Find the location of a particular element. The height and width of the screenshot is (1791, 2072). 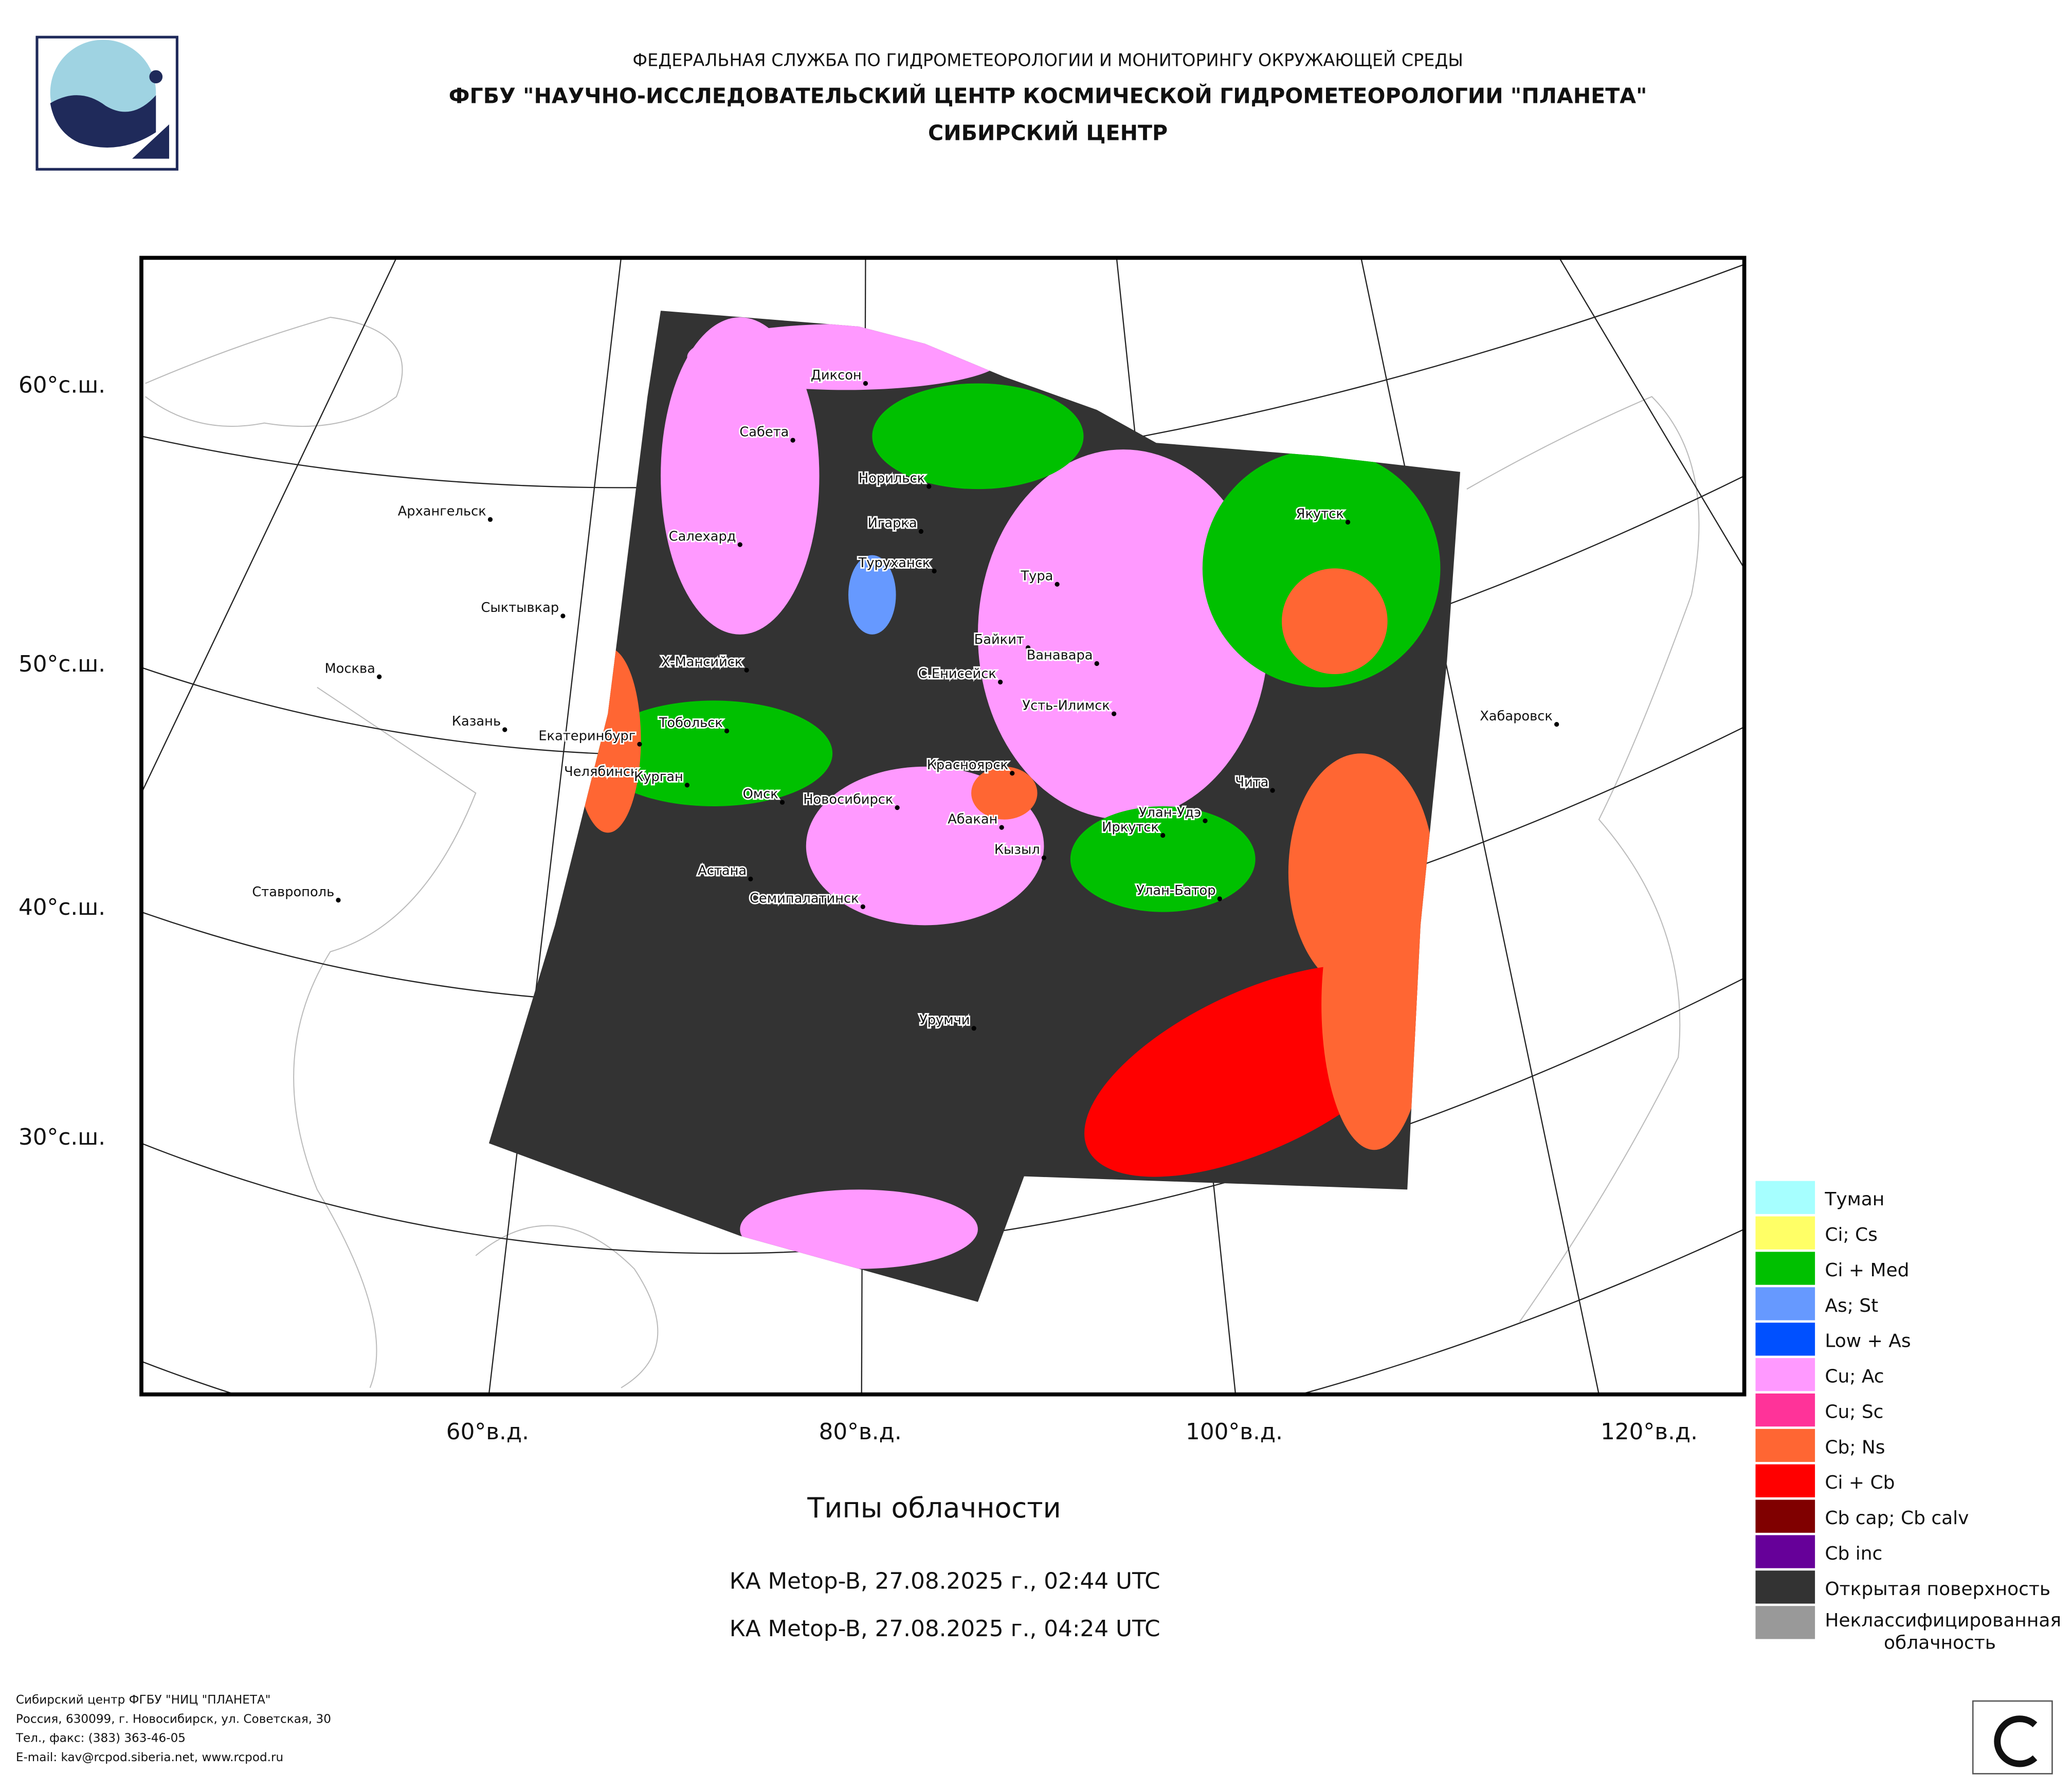

city-label: Чита is located at coordinates (1251, 782).